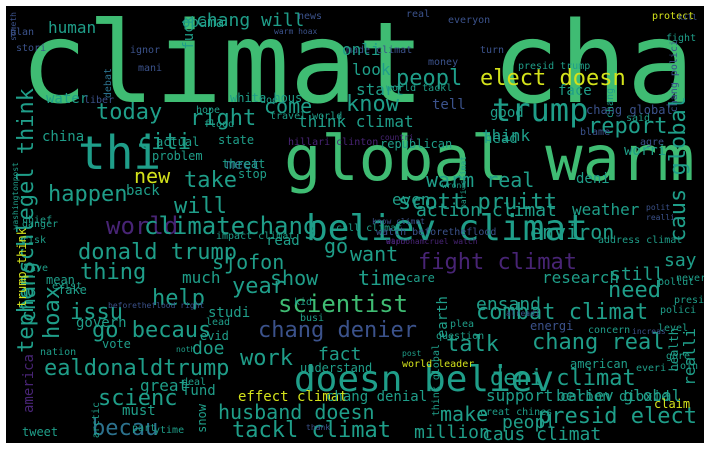  I want to click on cloud-word: today, so click(129, 112).